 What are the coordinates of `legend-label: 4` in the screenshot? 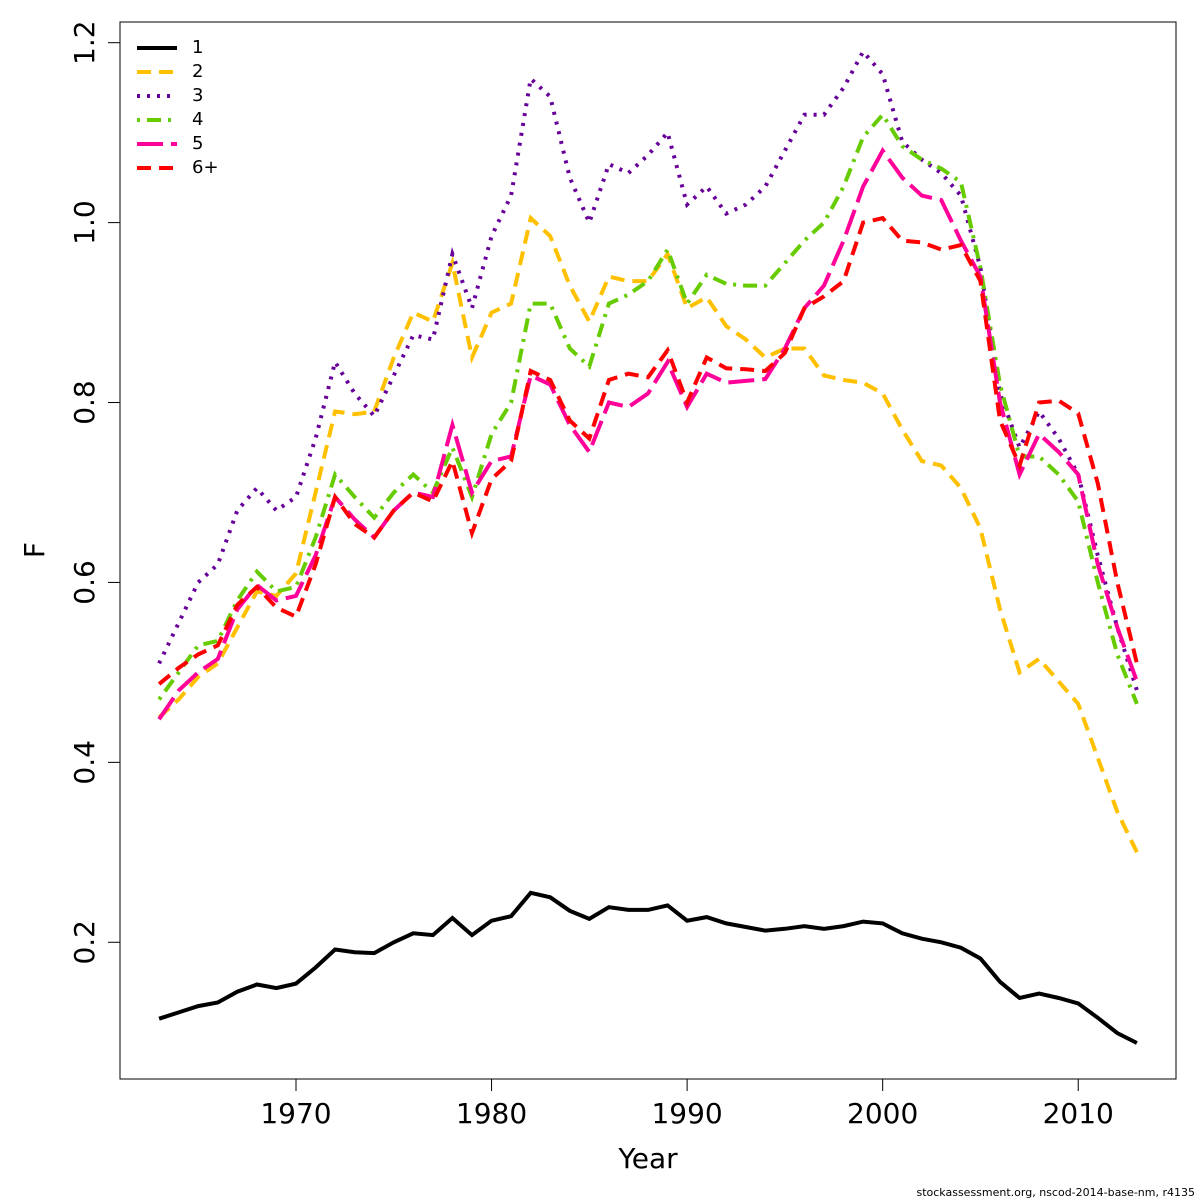 It's located at (197, 119).